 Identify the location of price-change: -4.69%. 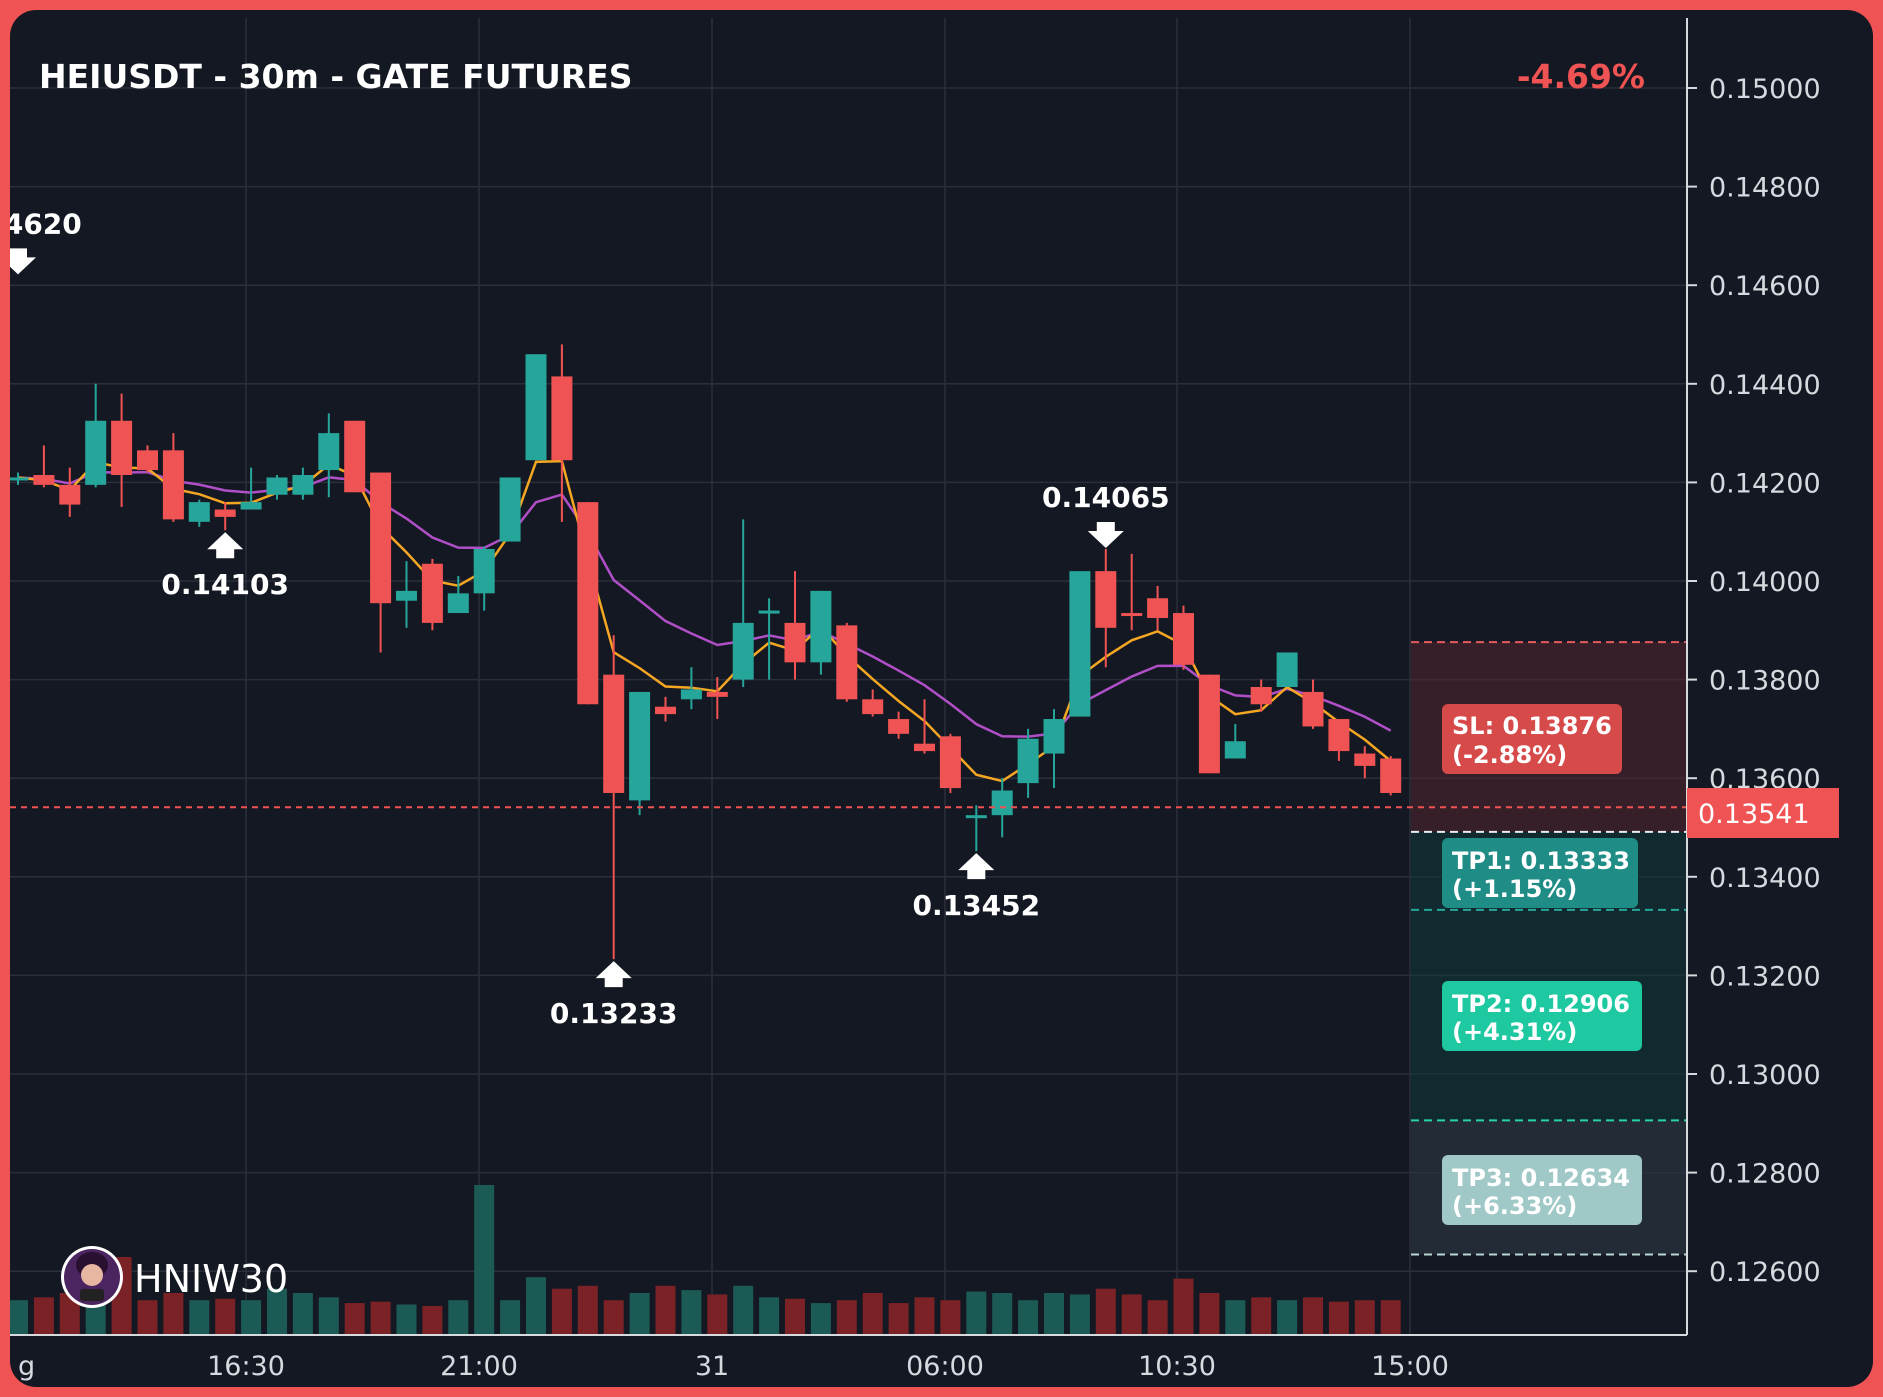
(1581, 76).